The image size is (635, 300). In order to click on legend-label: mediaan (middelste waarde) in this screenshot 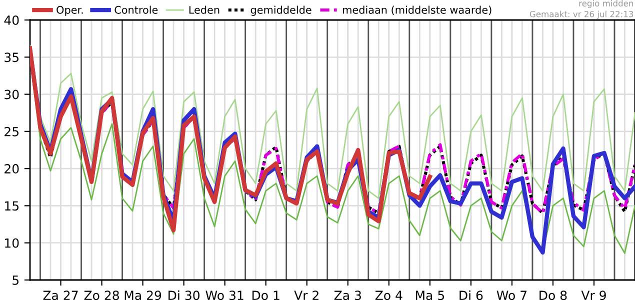, I will do `click(417, 11)`.